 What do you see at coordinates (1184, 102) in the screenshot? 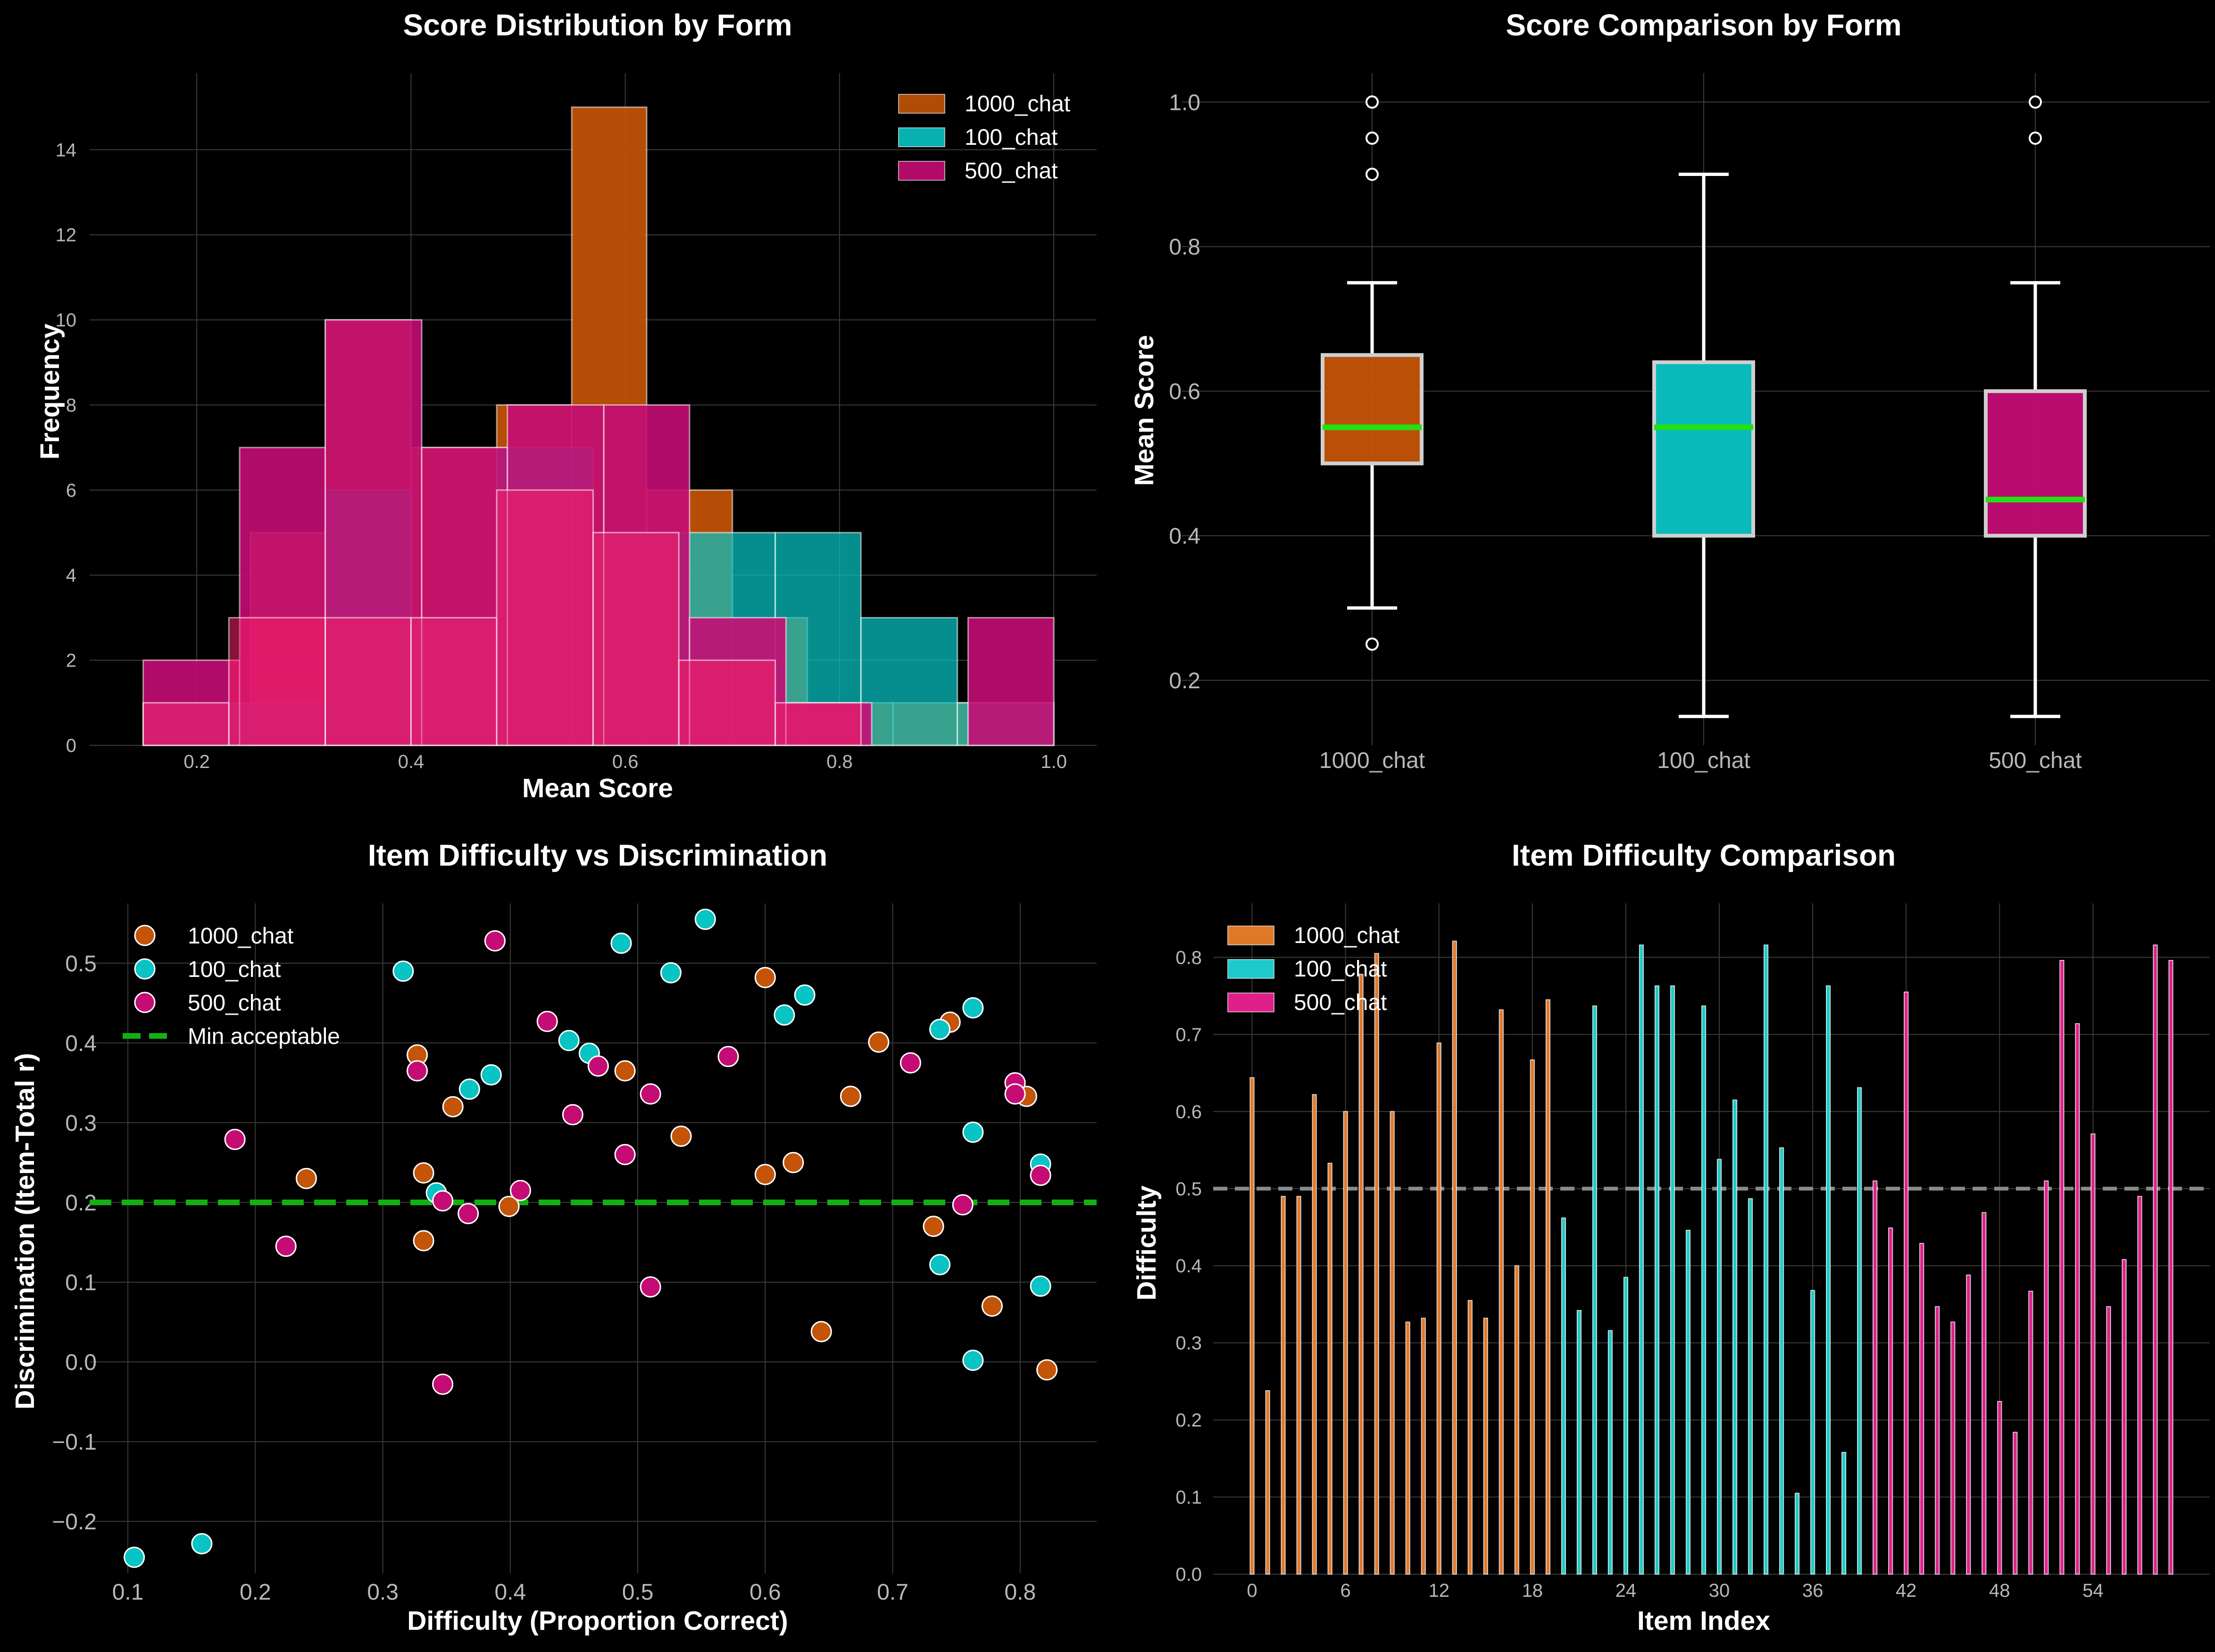
I see `y-tick-label: 1.0` at bounding box center [1184, 102].